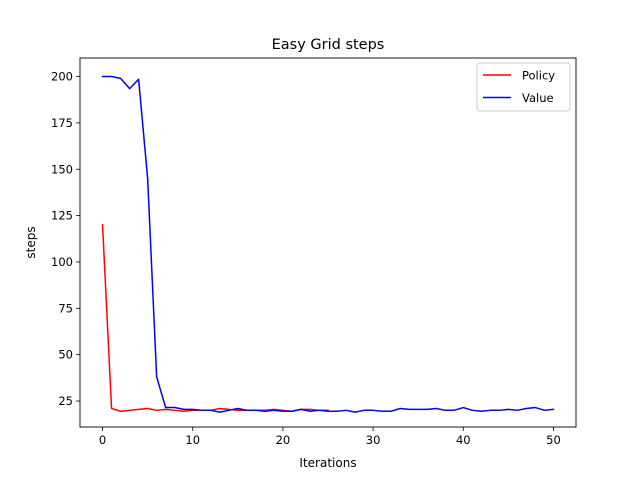  Describe the element at coordinates (62, 123) in the screenshot. I see `y-tick-label: 175` at that location.